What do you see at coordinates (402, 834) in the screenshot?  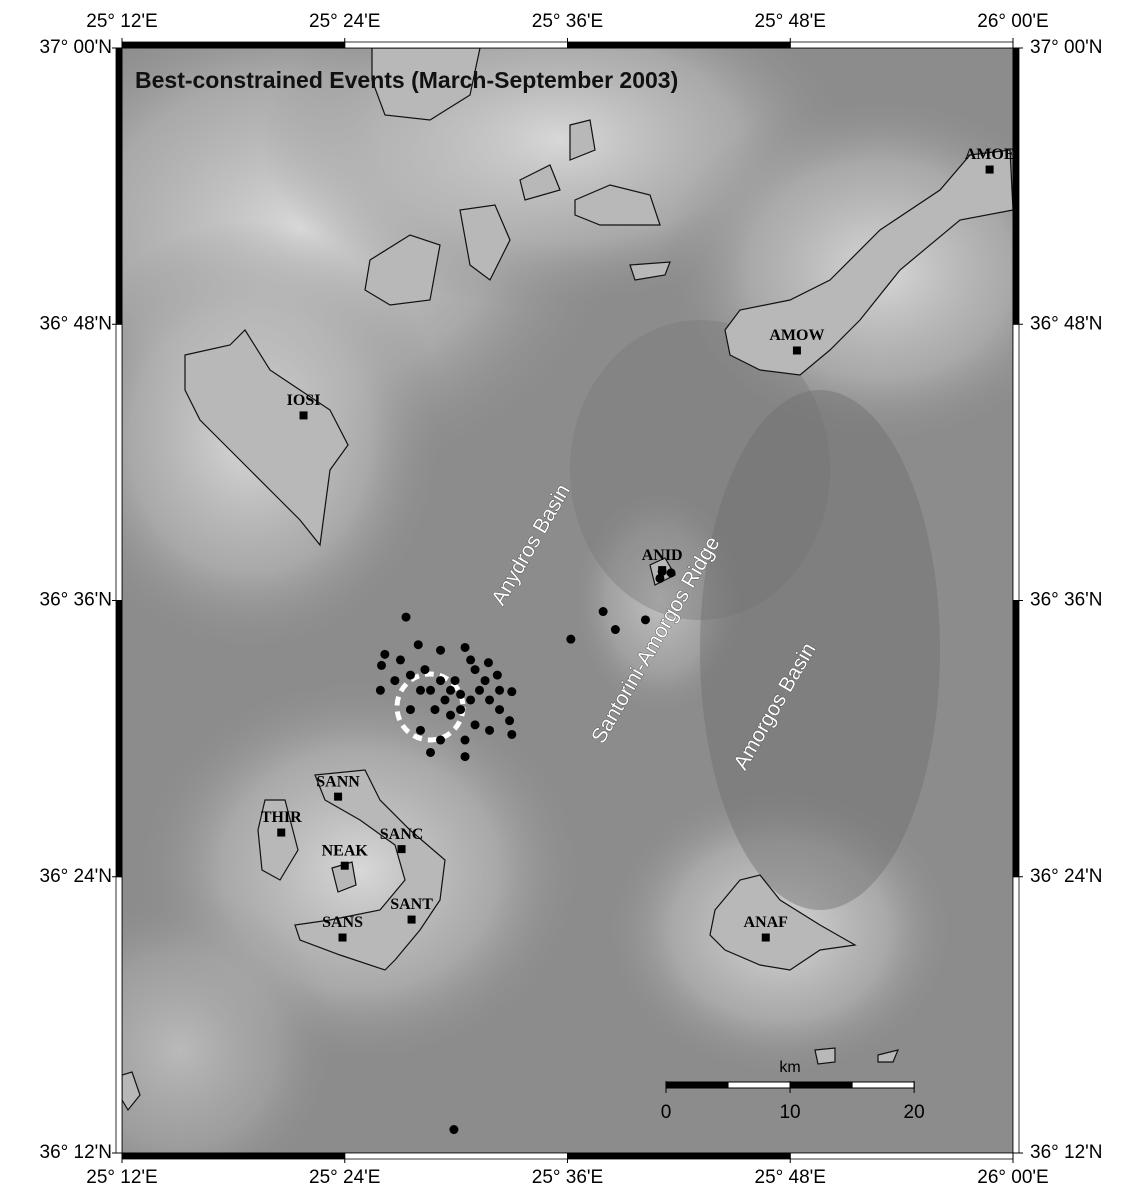 I see `station-label: SANC` at bounding box center [402, 834].